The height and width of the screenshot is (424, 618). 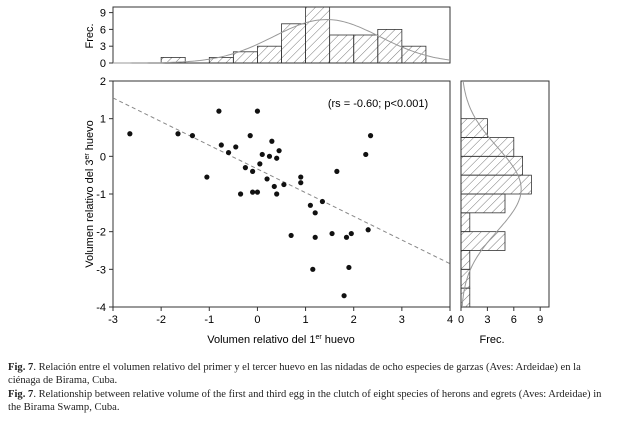 I want to click on x-tick-label: -1, so click(x=209, y=320).